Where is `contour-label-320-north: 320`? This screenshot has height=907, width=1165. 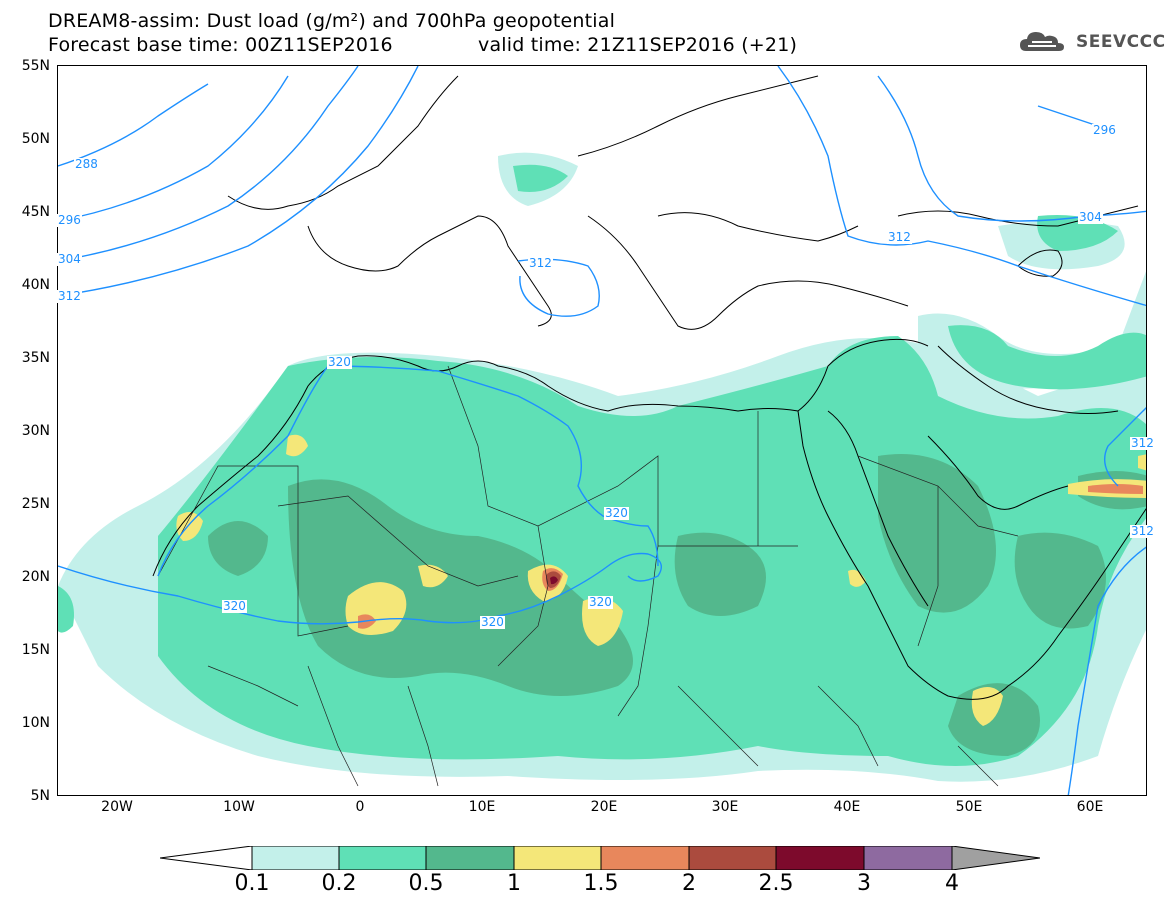
contour-label-320-north: 320 is located at coordinates (339, 362).